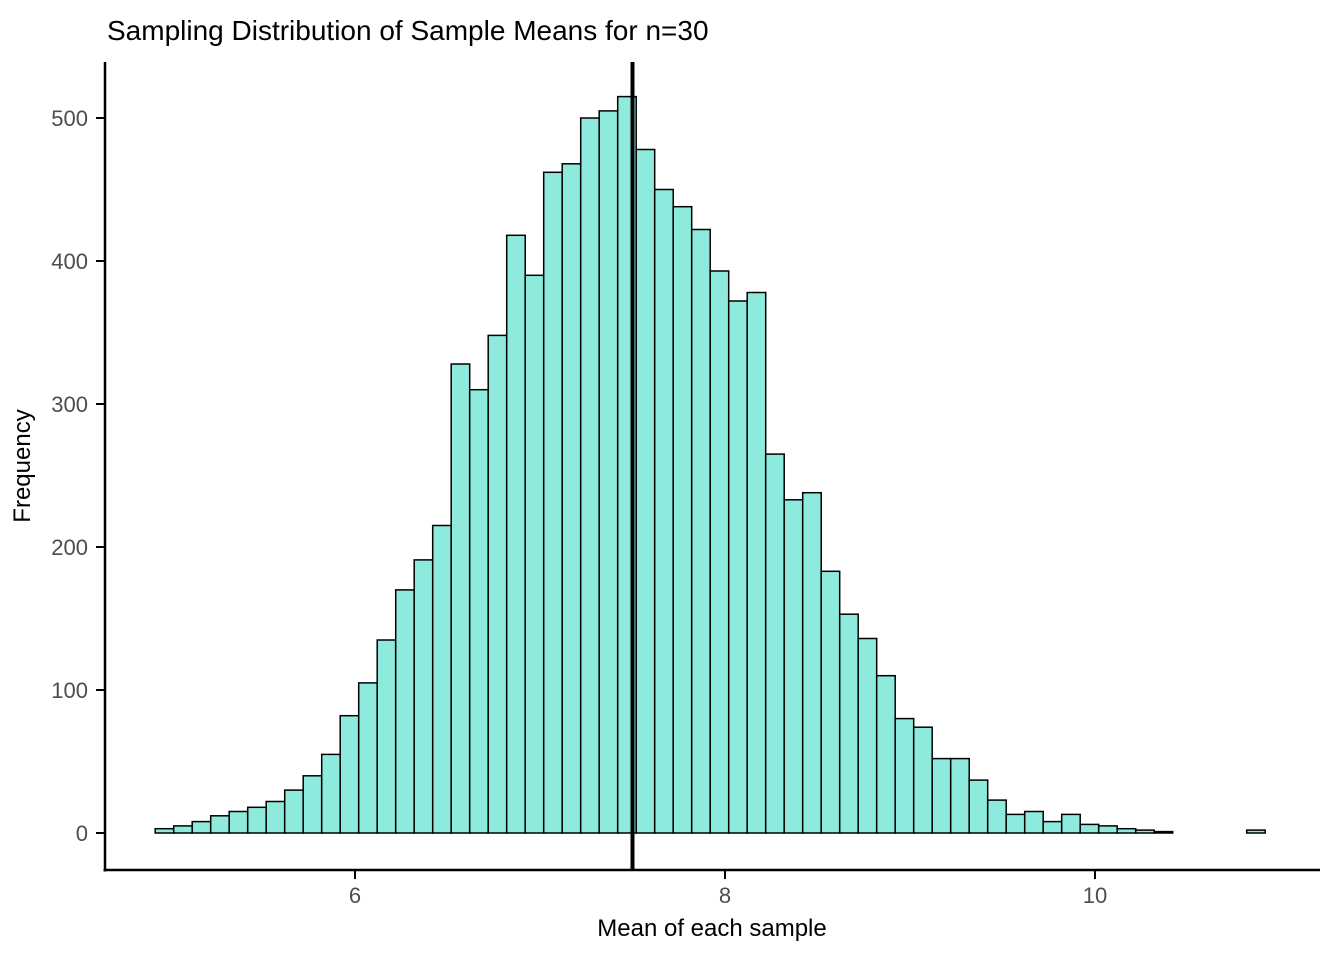 This screenshot has height=960, width=1344. Describe the element at coordinates (69, 261) in the screenshot. I see `y-tick-label: 400` at that location.